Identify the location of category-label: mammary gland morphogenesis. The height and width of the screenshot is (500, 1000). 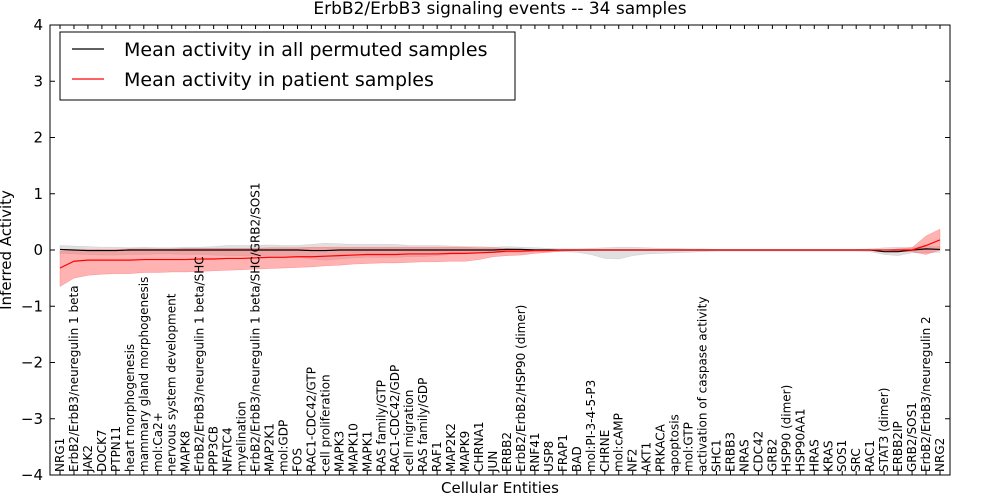
(144, 374).